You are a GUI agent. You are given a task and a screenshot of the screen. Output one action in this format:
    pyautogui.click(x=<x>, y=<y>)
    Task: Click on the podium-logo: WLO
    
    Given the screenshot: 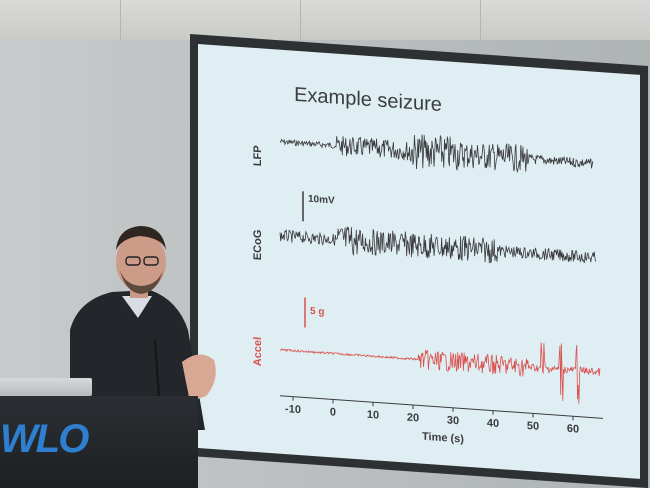 What is the action you would take?
    pyautogui.click(x=44, y=439)
    